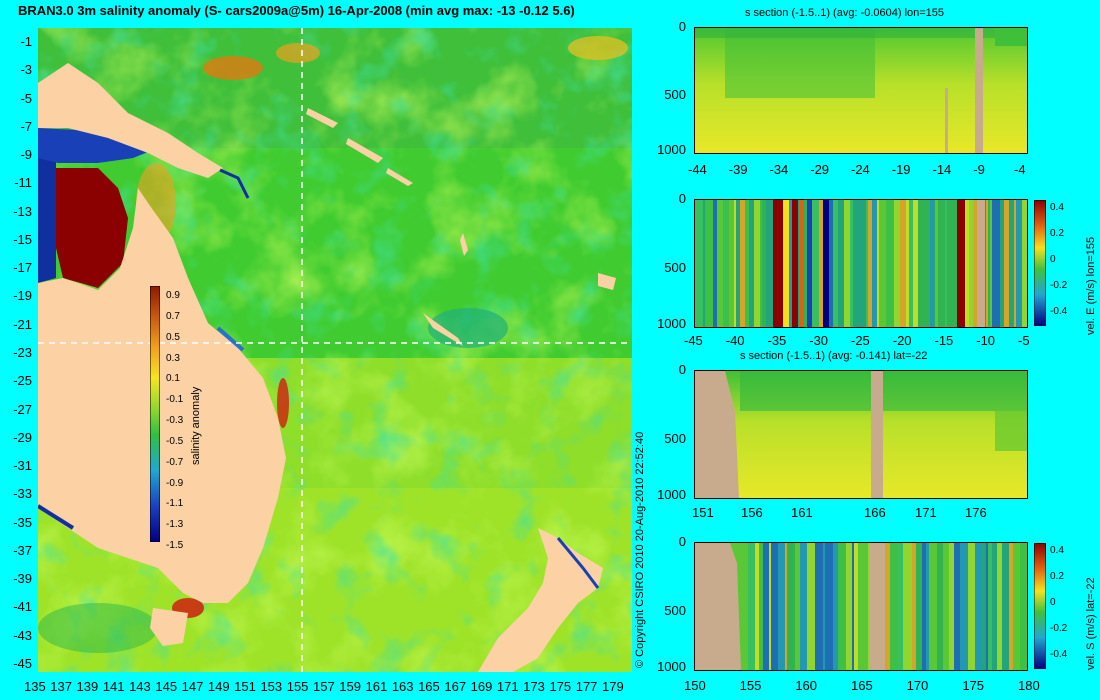 Image resolution: width=1100 pixels, height=700 pixels. I want to click on tick-label: -0.9, so click(175, 483).